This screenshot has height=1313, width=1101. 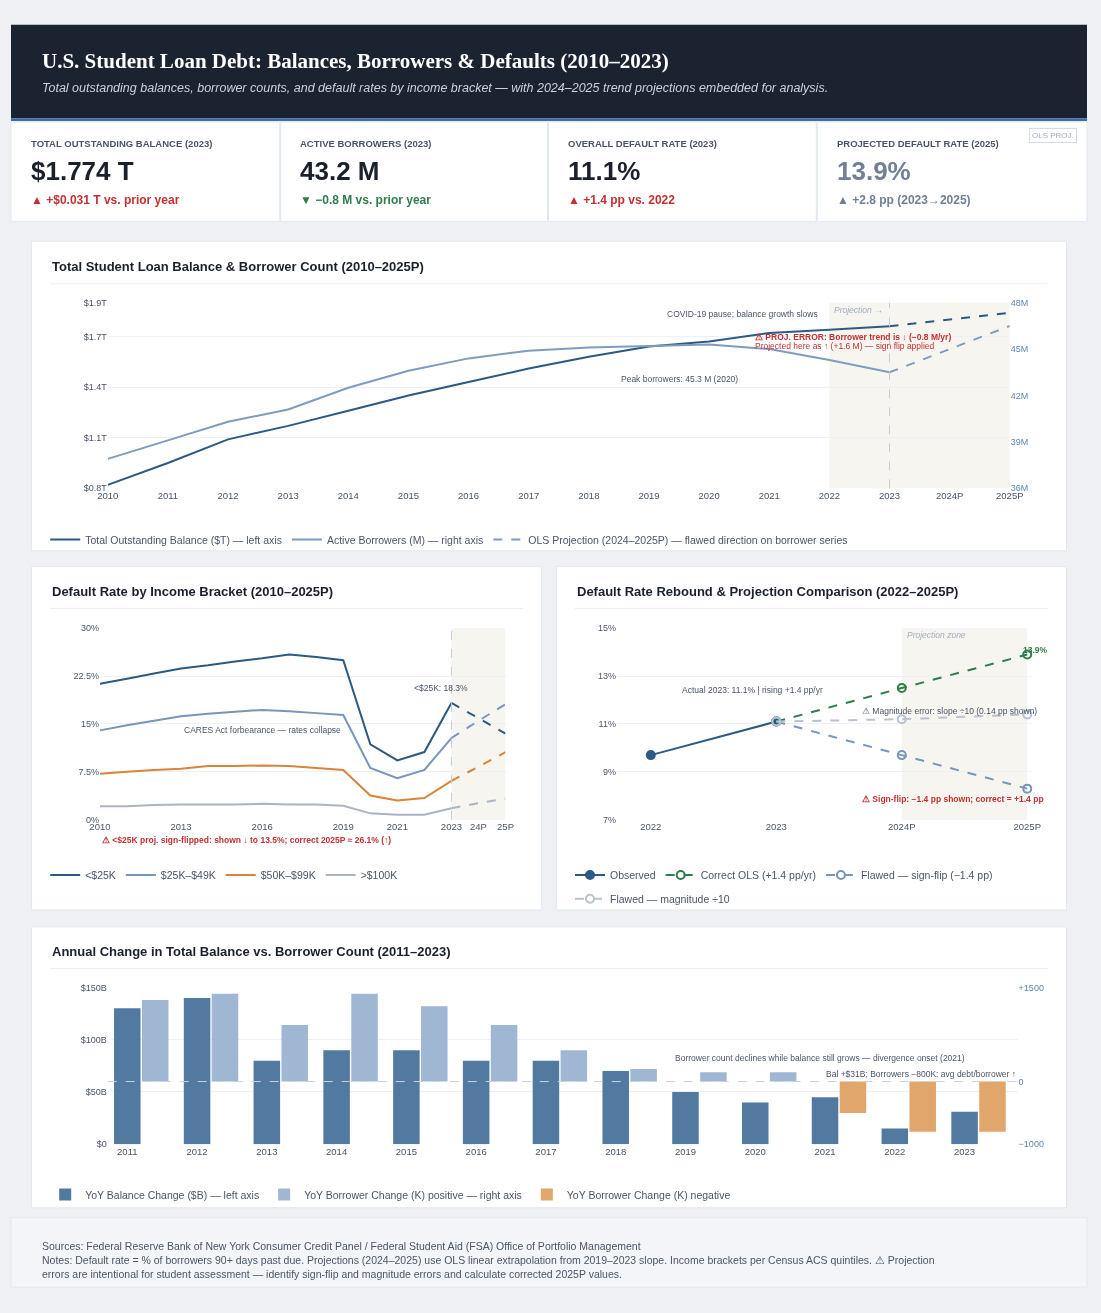 I want to click on legend-label: Correct OLS (+1.4 pp/yr), so click(x=758, y=875).